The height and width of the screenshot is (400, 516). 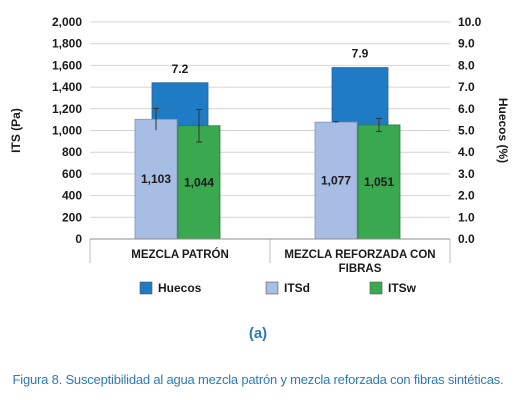 What do you see at coordinates (67, 131) in the screenshot?
I see `y-tick-label: 1,000` at bounding box center [67, 131].